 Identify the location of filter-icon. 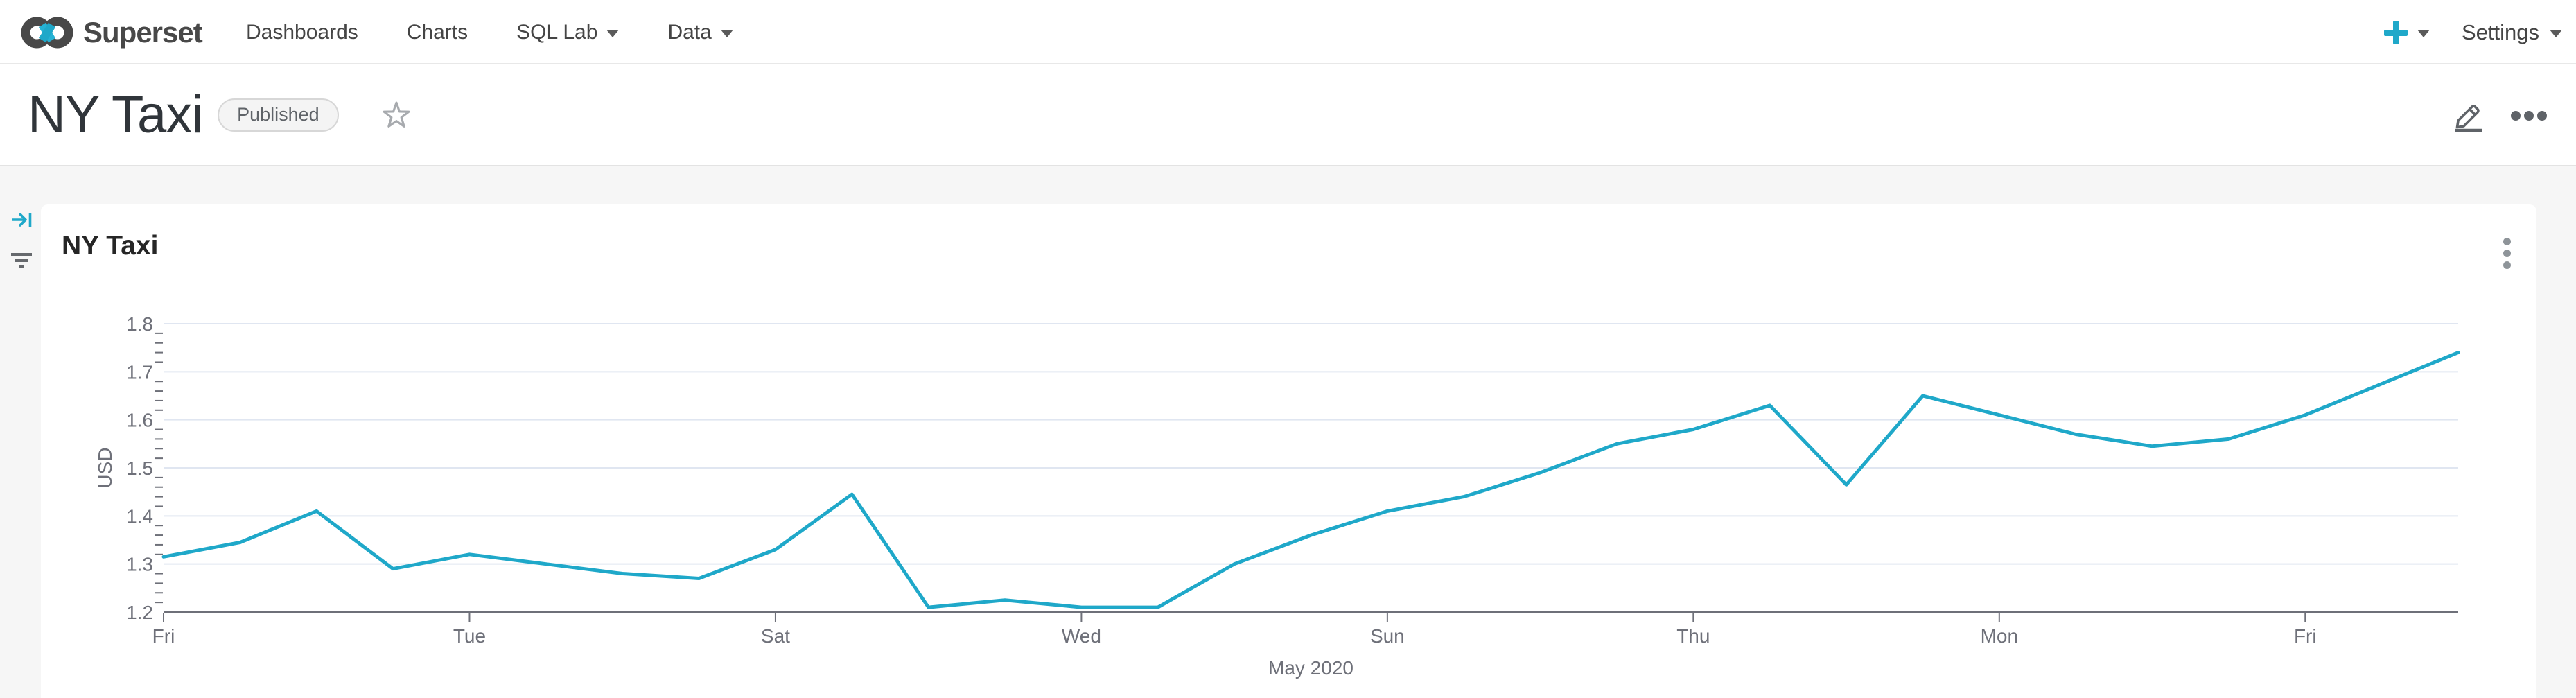
(21, 263).